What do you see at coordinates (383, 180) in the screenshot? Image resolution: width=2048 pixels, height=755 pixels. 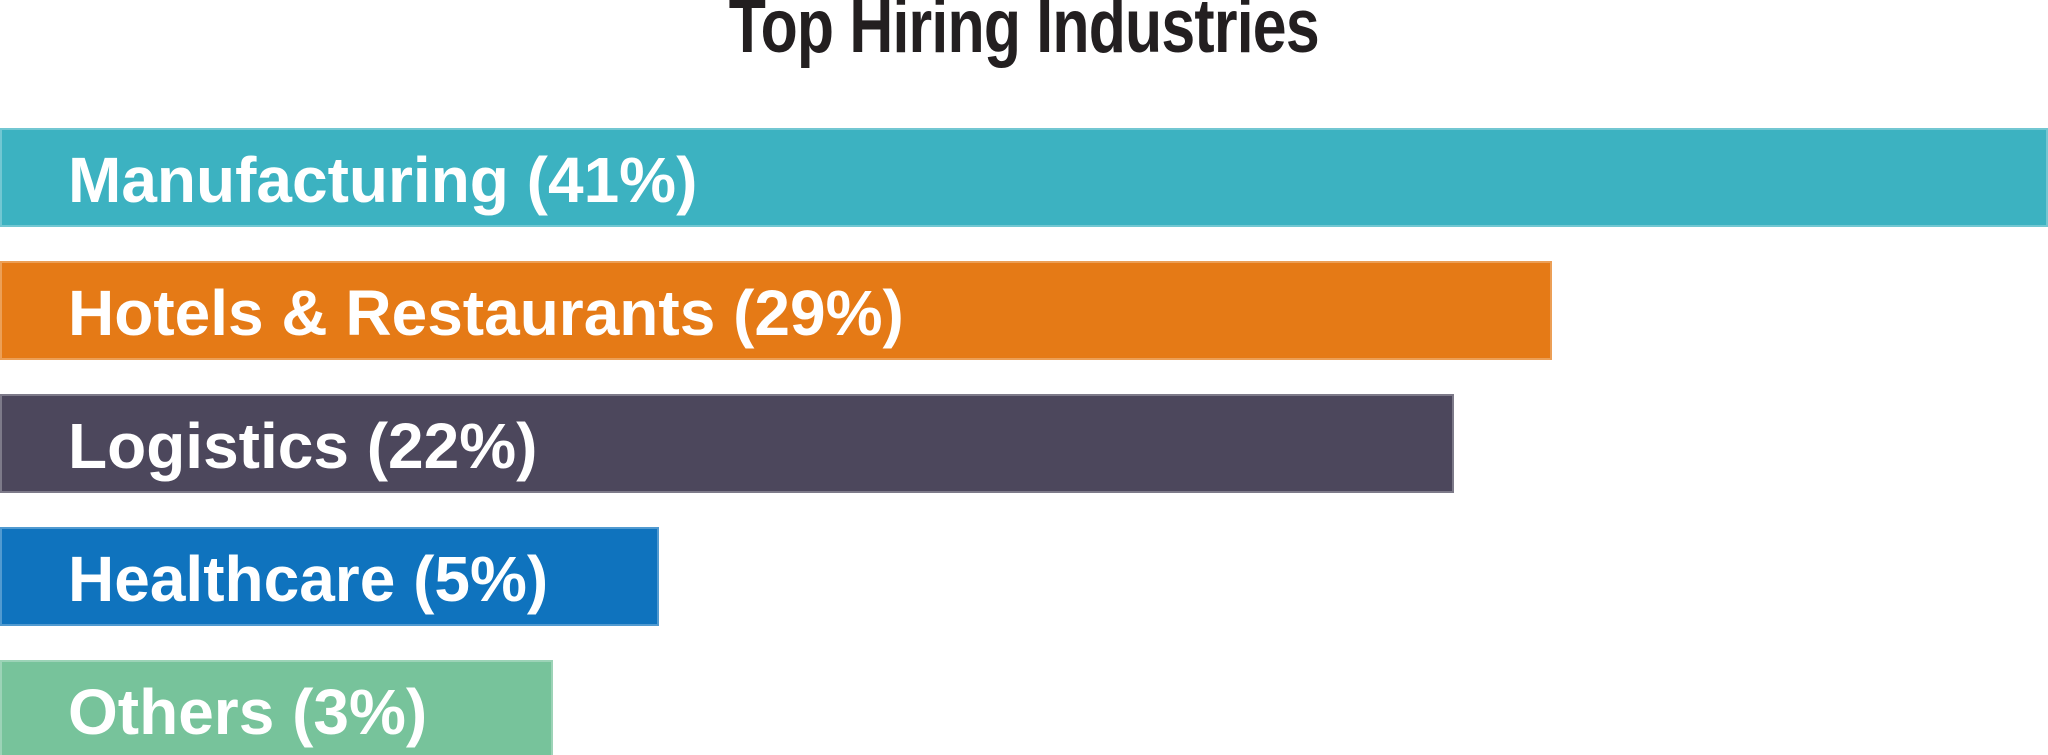 I see `bar-label-manufacturing: Manufacturing (41%)` at bounding box center [383, 180].